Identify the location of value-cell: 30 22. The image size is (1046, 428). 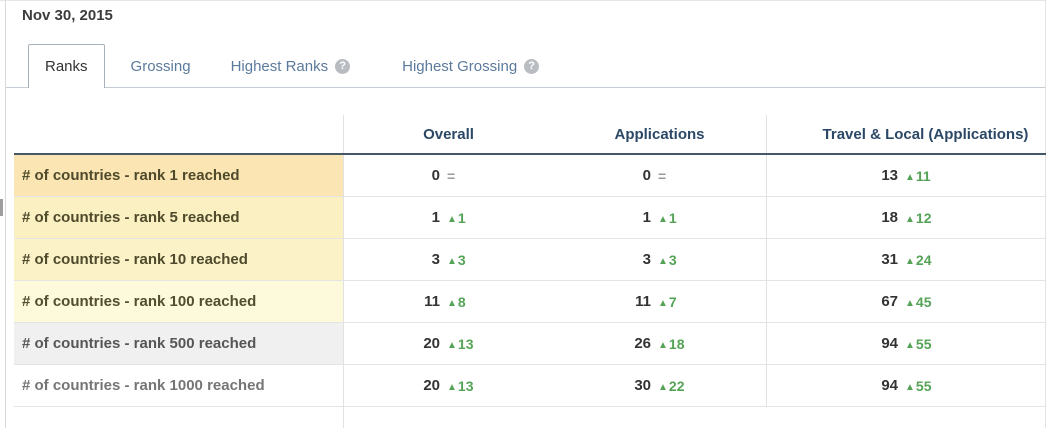
(659, 385).